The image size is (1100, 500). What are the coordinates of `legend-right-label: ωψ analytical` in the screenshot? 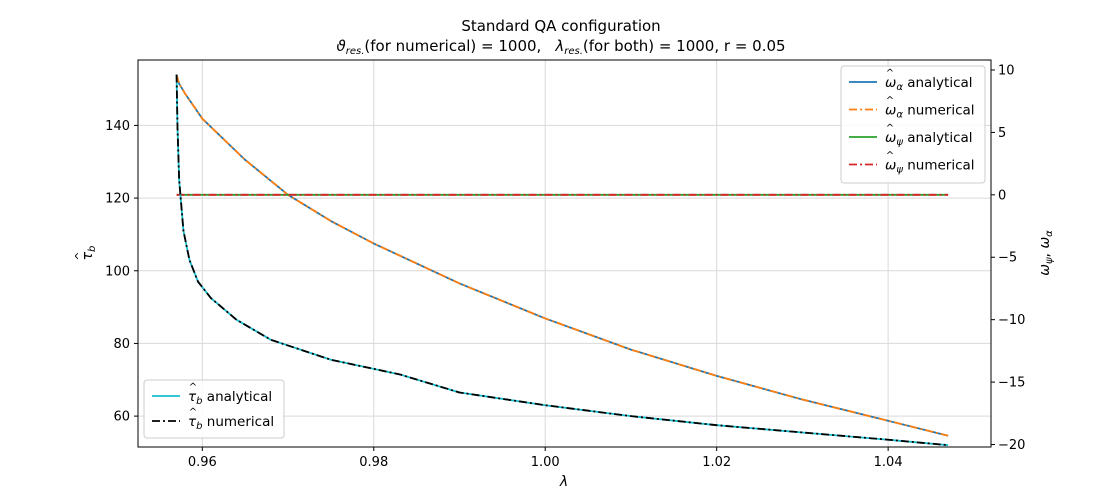 It's located at (929, 139).